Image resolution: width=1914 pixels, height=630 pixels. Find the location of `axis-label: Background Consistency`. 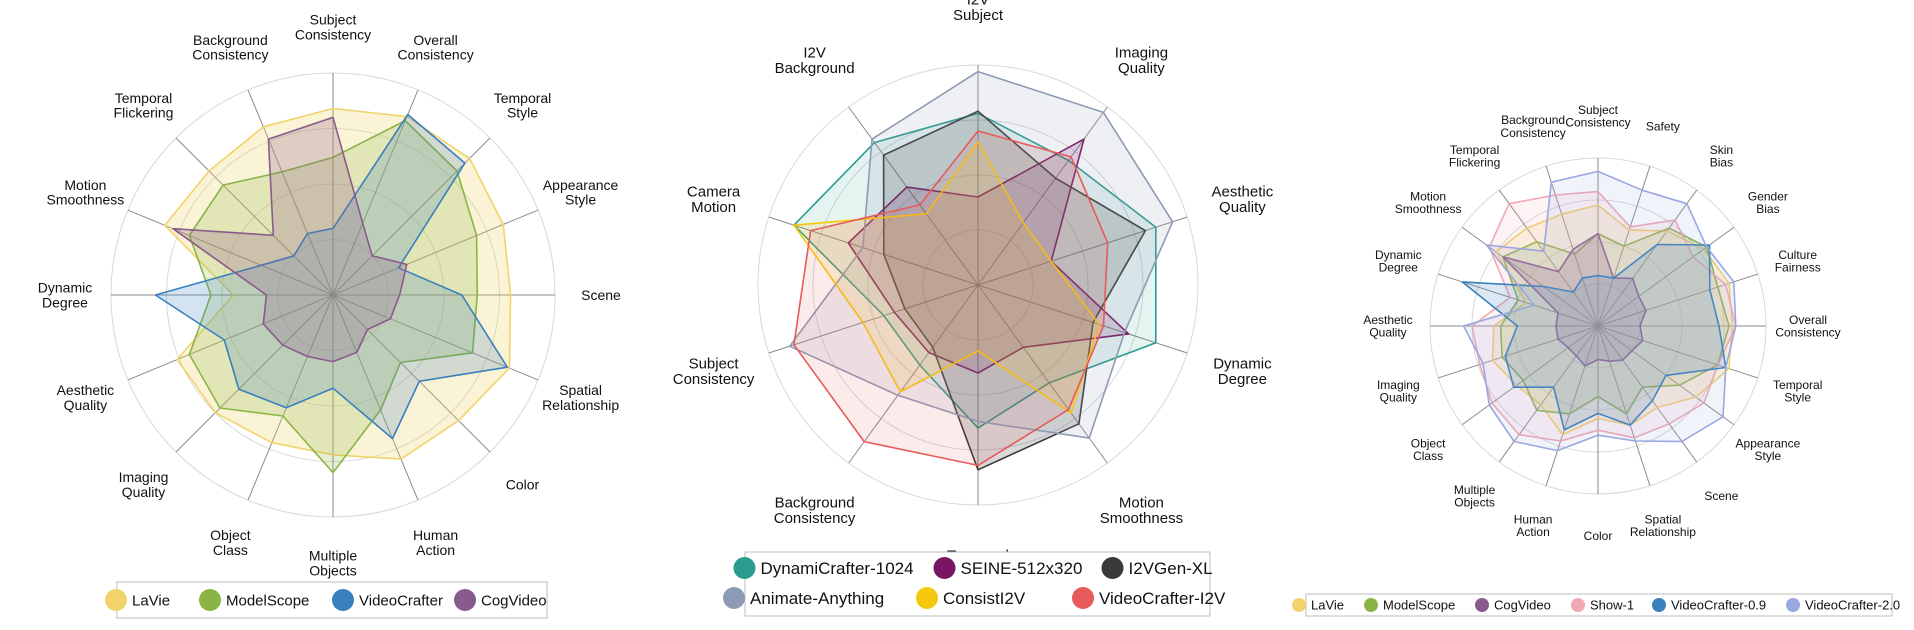

axis-label: Background Consistency is located at coordinates (1532, 126).